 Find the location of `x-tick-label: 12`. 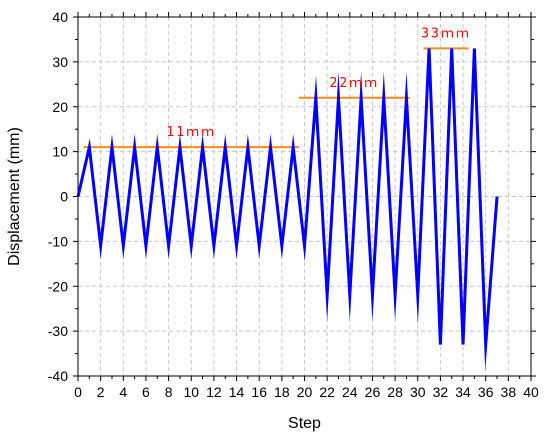

x-tick-label: 12 is located at coordinates (214, 392).